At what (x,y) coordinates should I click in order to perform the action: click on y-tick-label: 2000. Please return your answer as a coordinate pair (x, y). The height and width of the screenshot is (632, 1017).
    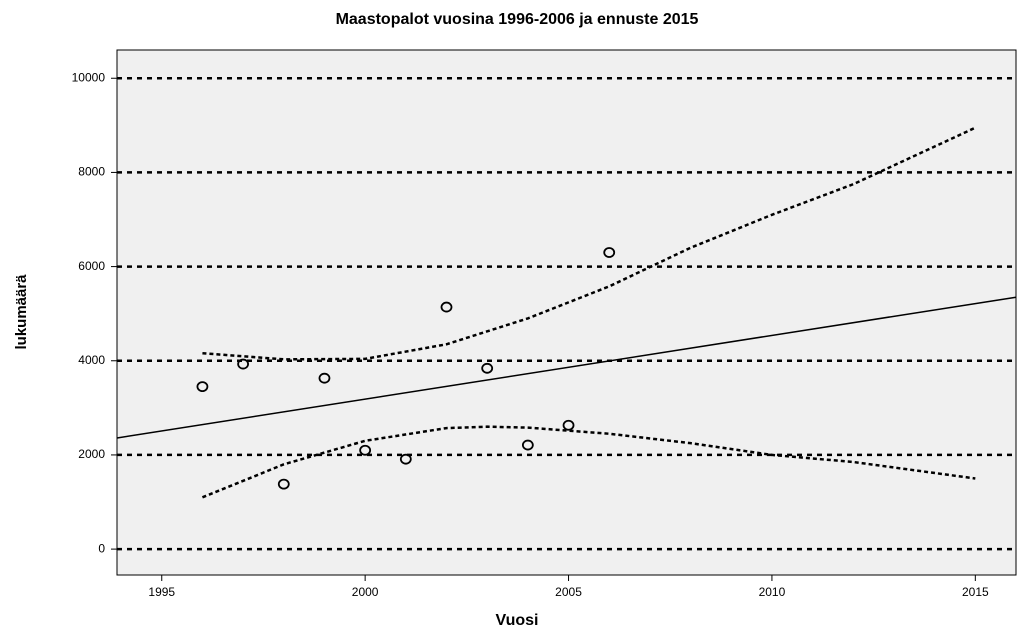
    Looking at the image, I should click on (91, 454).